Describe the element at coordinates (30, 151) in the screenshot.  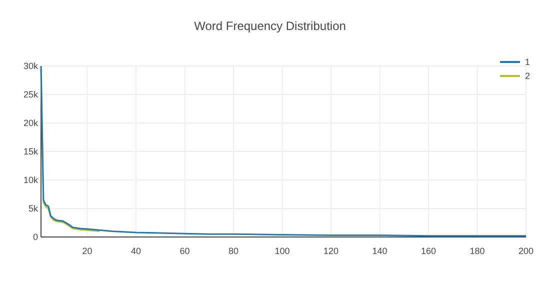
I see `y-tick-label: 15k` at that location.